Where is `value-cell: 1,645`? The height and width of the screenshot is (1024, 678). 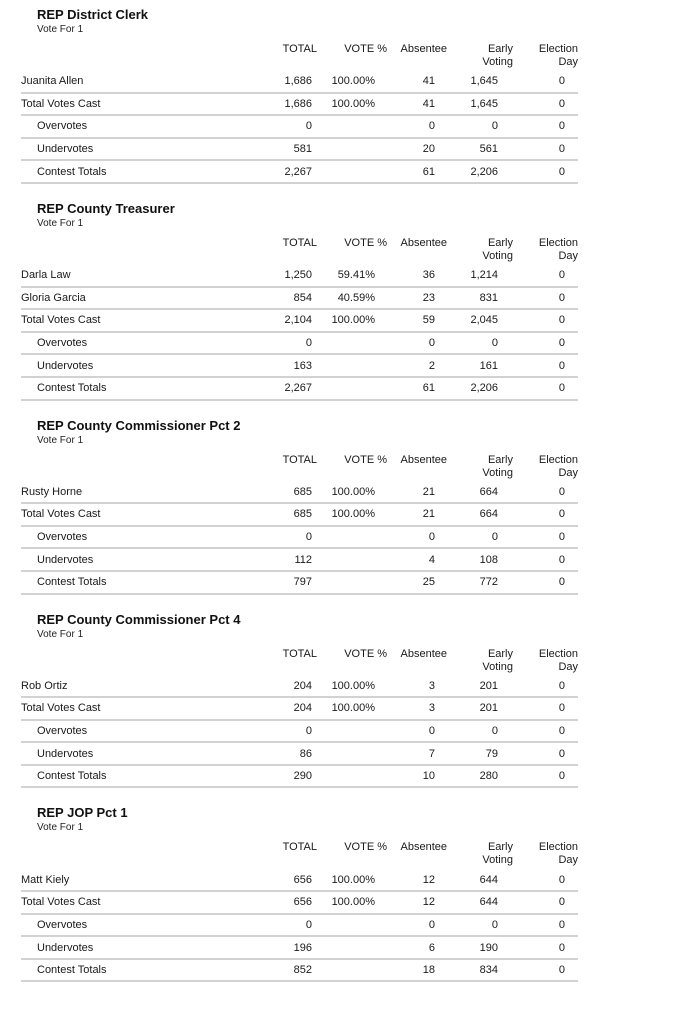
value-cell: 1,645 is located at coordinates (484, 81).